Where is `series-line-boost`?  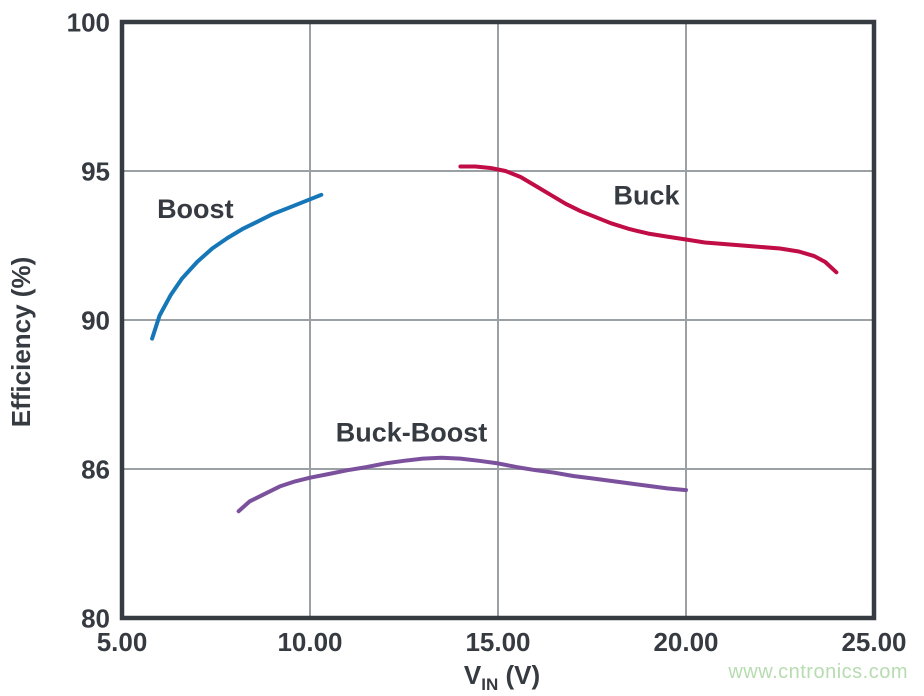
series-line-boost is located at coordinates (237, 266).